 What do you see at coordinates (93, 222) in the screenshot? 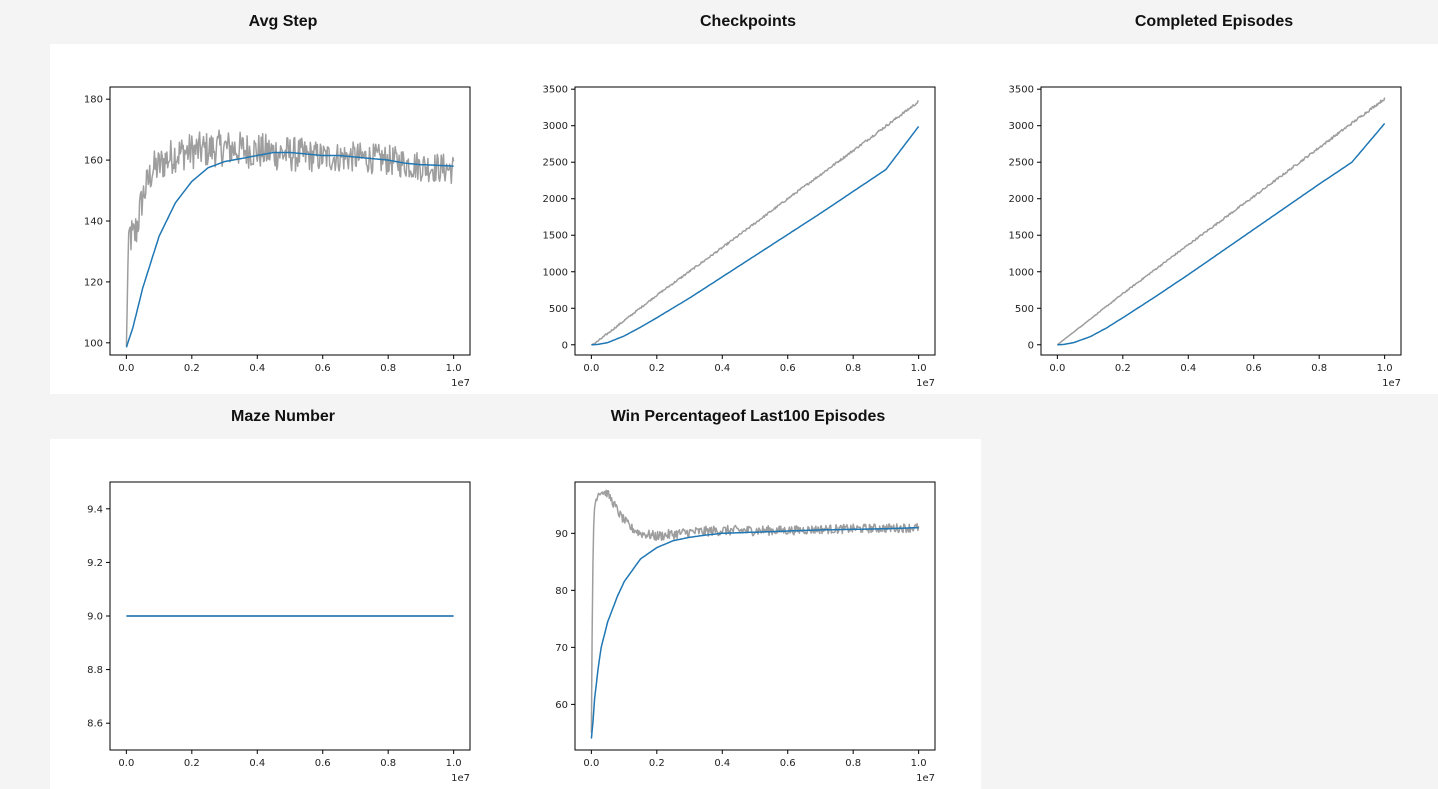
I see `y-tick-label: 140` at bounding box center [93, 222].